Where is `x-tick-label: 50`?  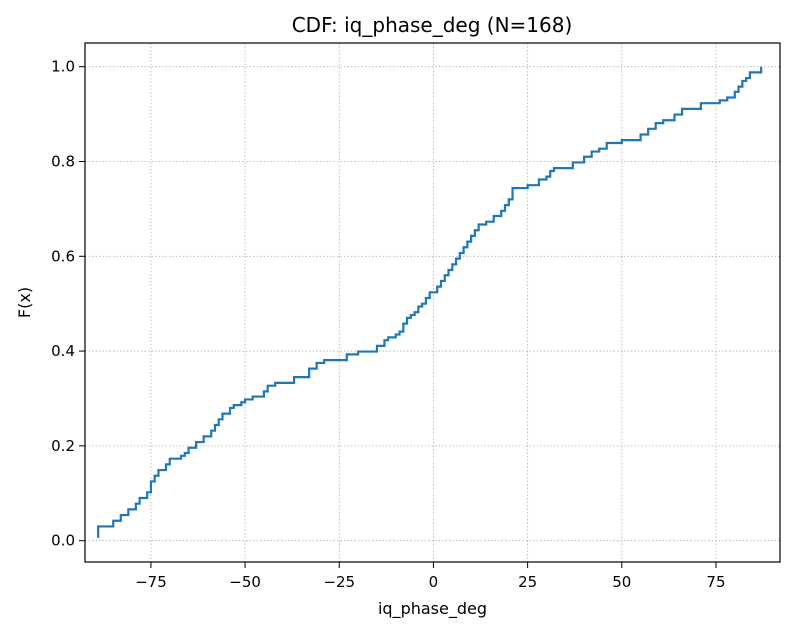 x-tick-label: 50 is located at coordinates (621, 582).